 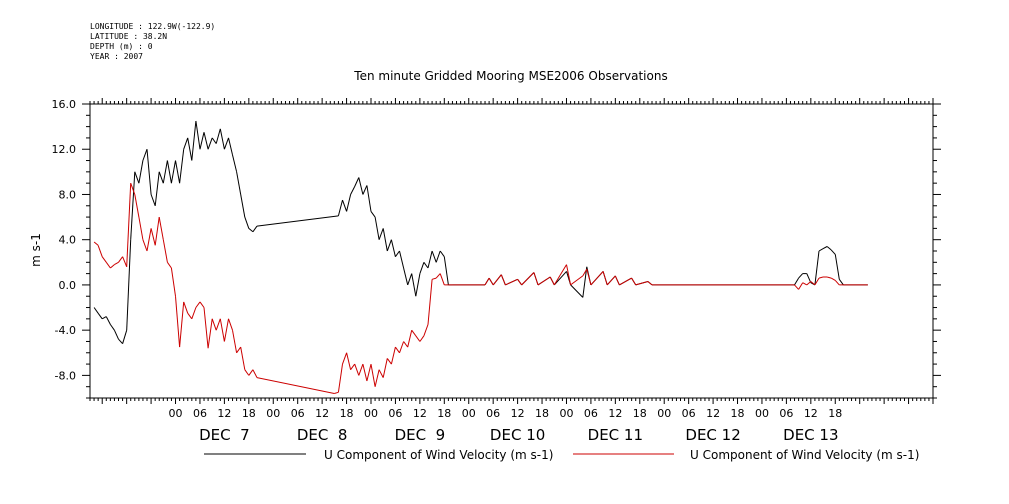 What do you see at coordinates (810, 435) in the screenshot?
I see `day-label: DEC 13` at bounding box center [810, 435].